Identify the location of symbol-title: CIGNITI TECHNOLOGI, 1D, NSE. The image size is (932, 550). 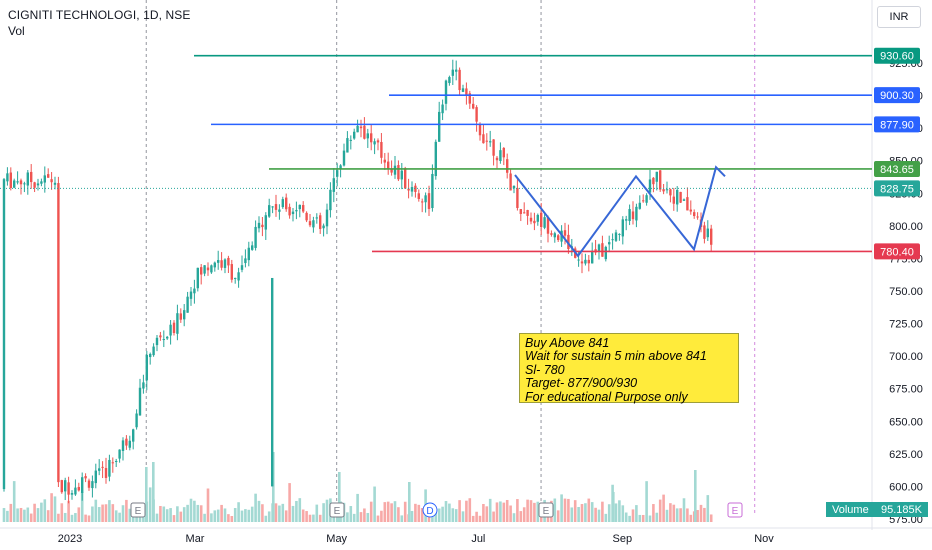
(99, 15).